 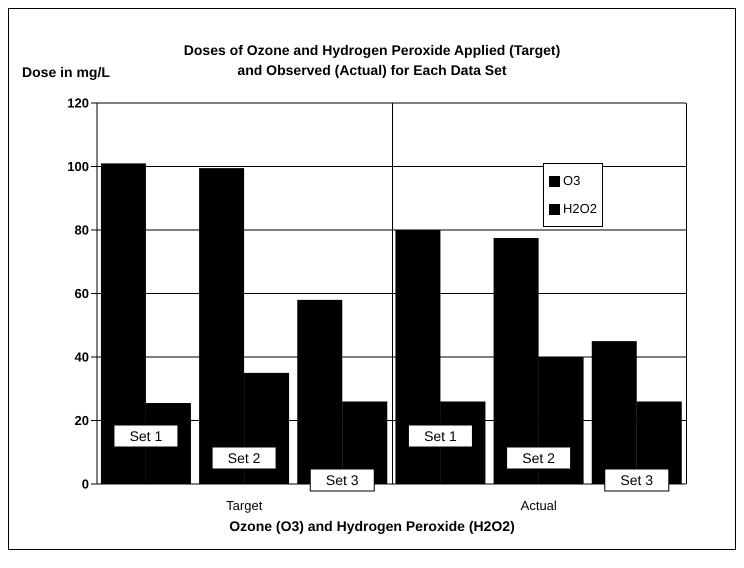 I want to click on legend-label: O3, so click(x=571, y=181).